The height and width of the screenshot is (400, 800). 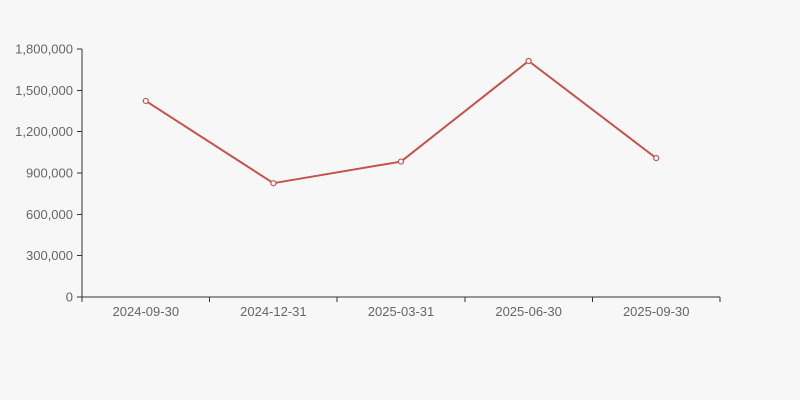 What do you see at coordinates (49, 173) in the screenshot?
I see `y-axis-tick-label: 900,000` at bounding box center [49, 173].